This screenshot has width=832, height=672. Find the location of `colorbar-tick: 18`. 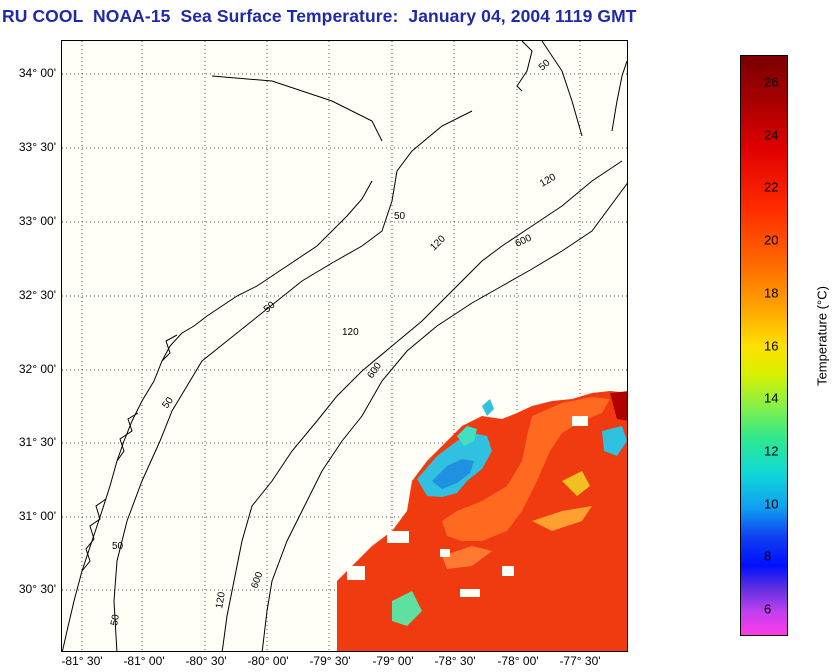

colorbar-tick: 18 is located at coordinates (771, 293).